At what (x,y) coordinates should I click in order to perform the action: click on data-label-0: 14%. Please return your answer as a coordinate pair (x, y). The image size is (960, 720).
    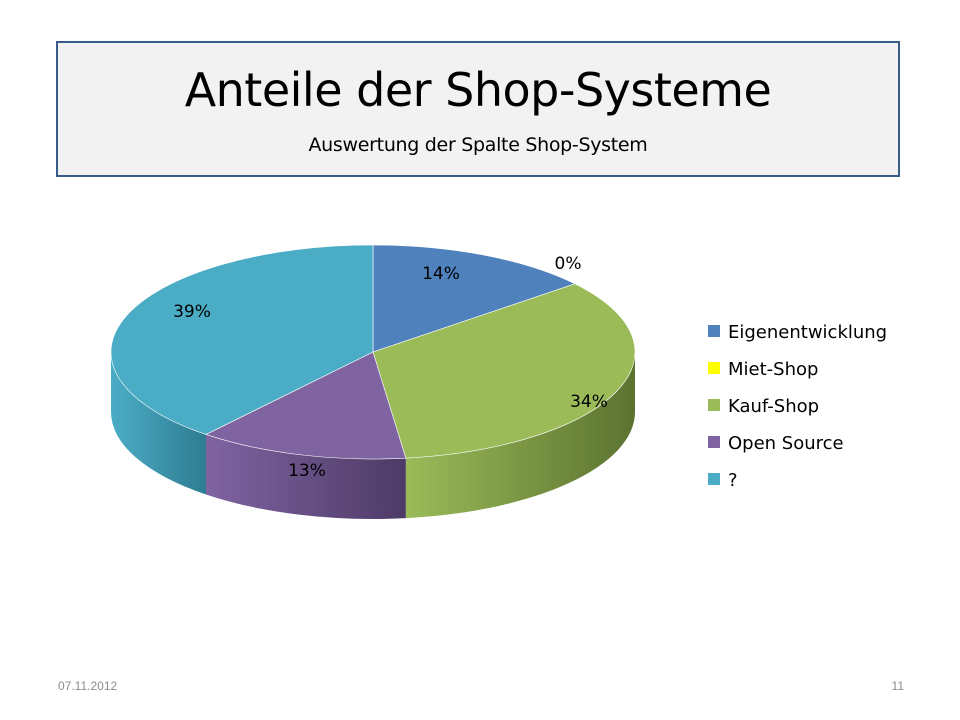
    Looking at the image, I should click on (441, 274).